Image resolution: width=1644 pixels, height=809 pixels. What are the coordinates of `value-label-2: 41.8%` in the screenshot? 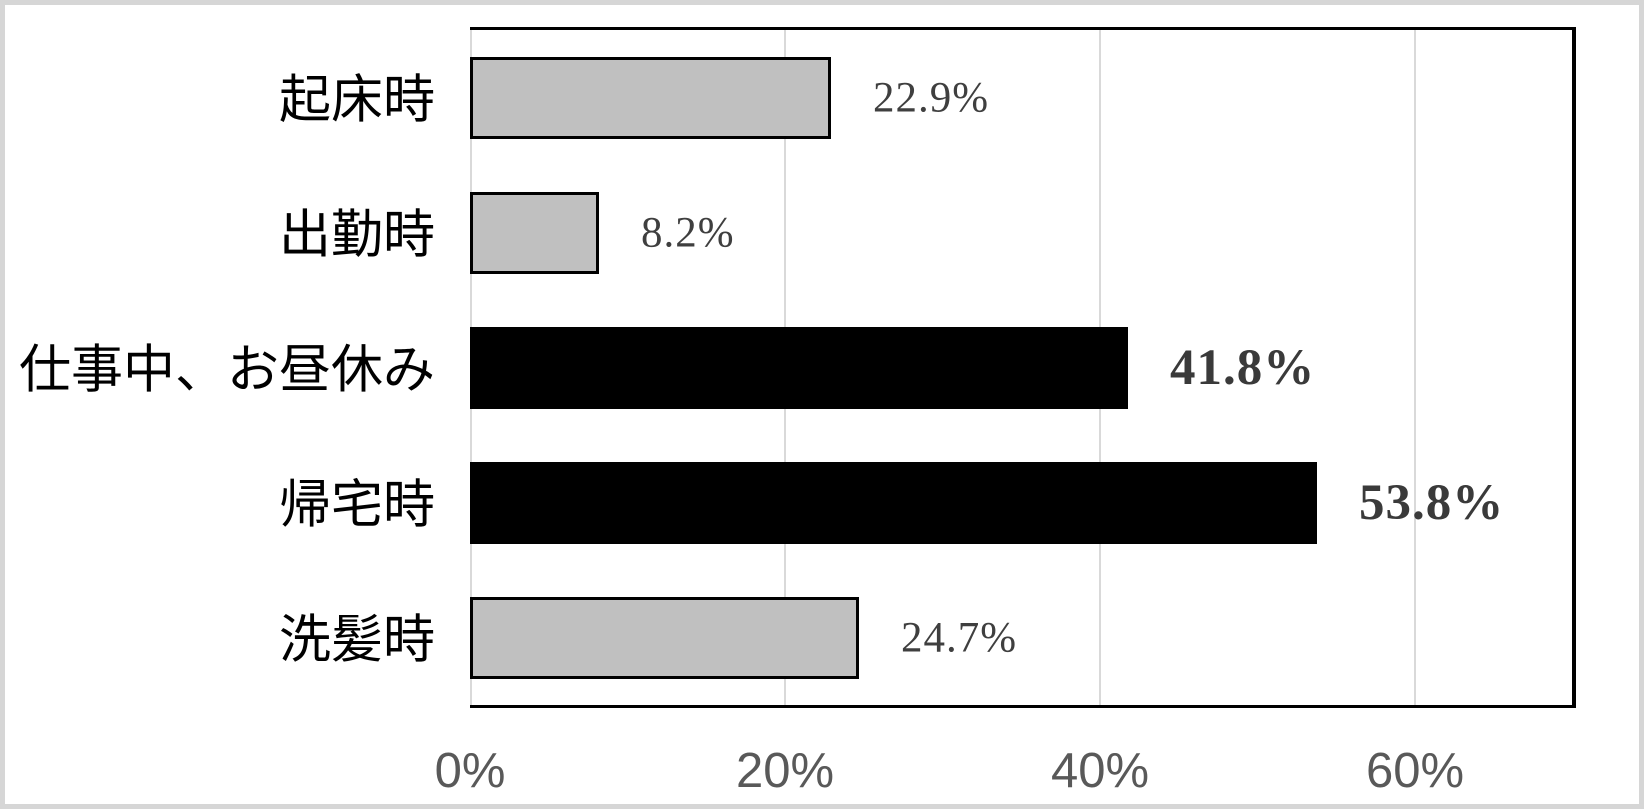 It's located at (1243, 368).